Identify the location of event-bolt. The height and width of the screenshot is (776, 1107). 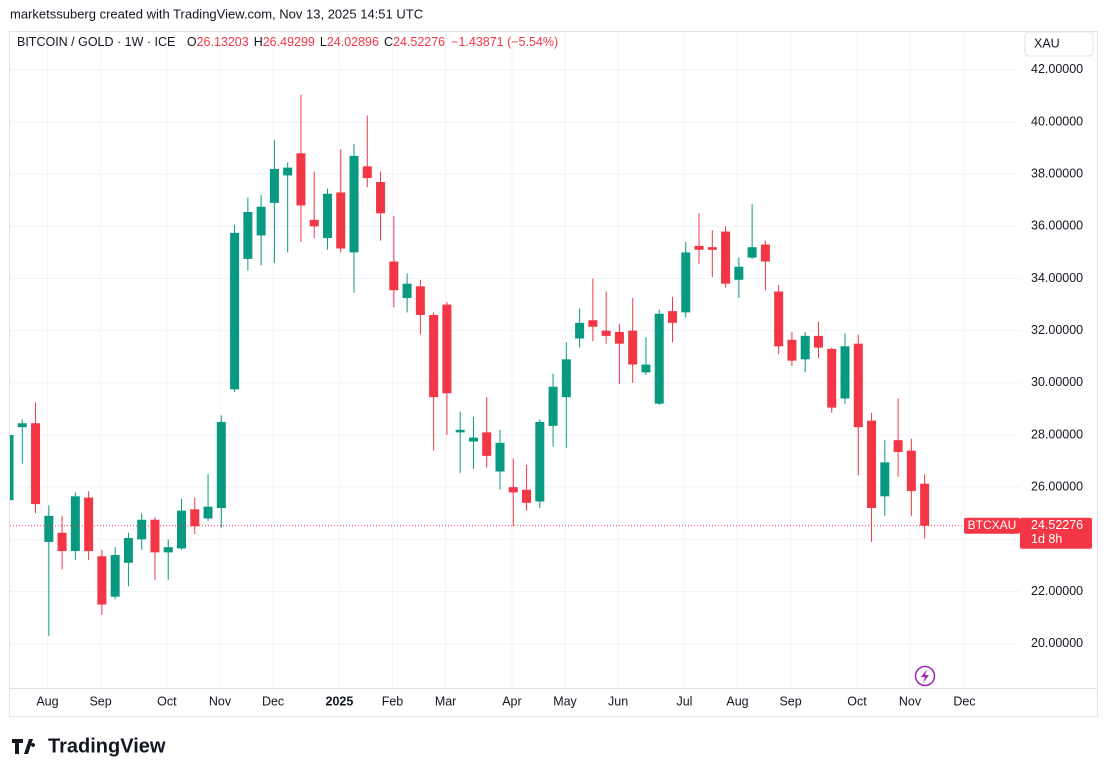
(925, 676).